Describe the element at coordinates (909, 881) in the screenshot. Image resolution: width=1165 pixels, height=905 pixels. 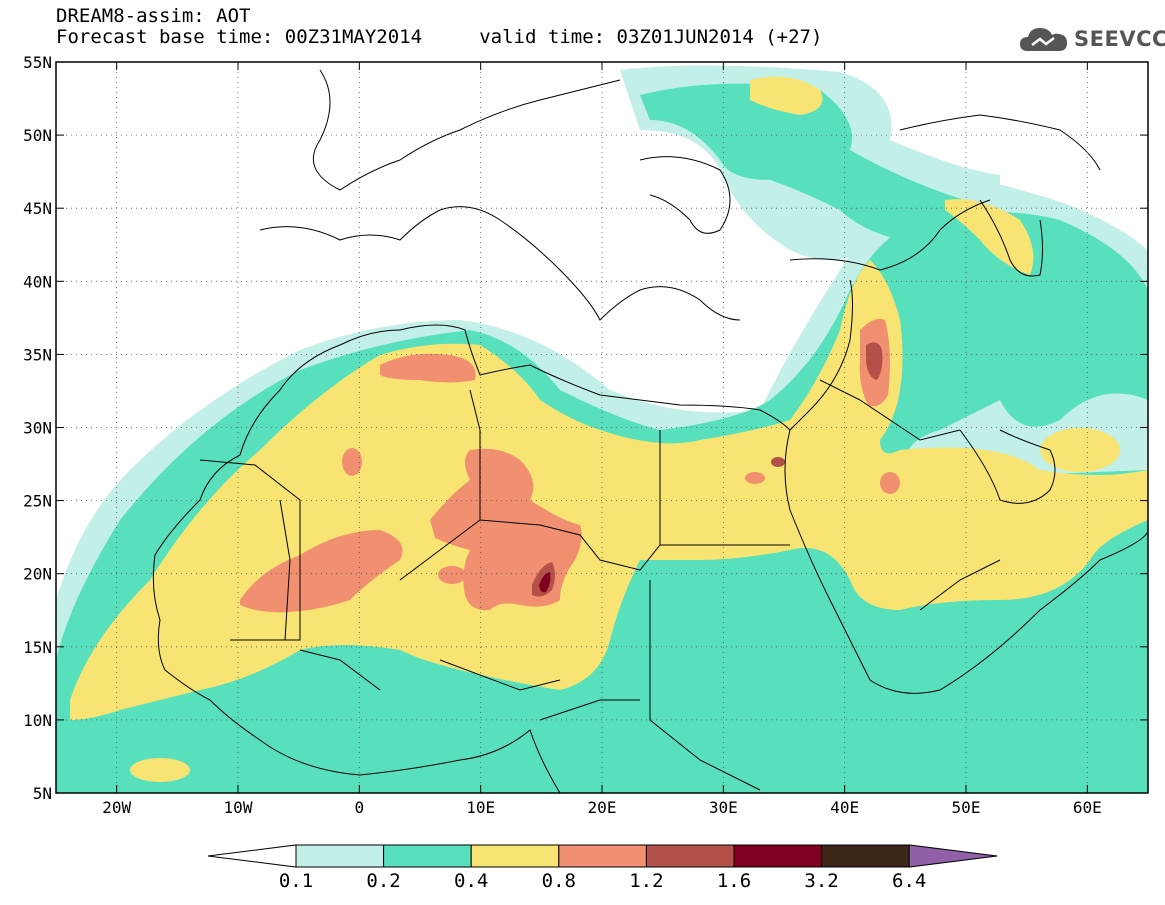
I see `colorbar-label: 6.4` at that location.